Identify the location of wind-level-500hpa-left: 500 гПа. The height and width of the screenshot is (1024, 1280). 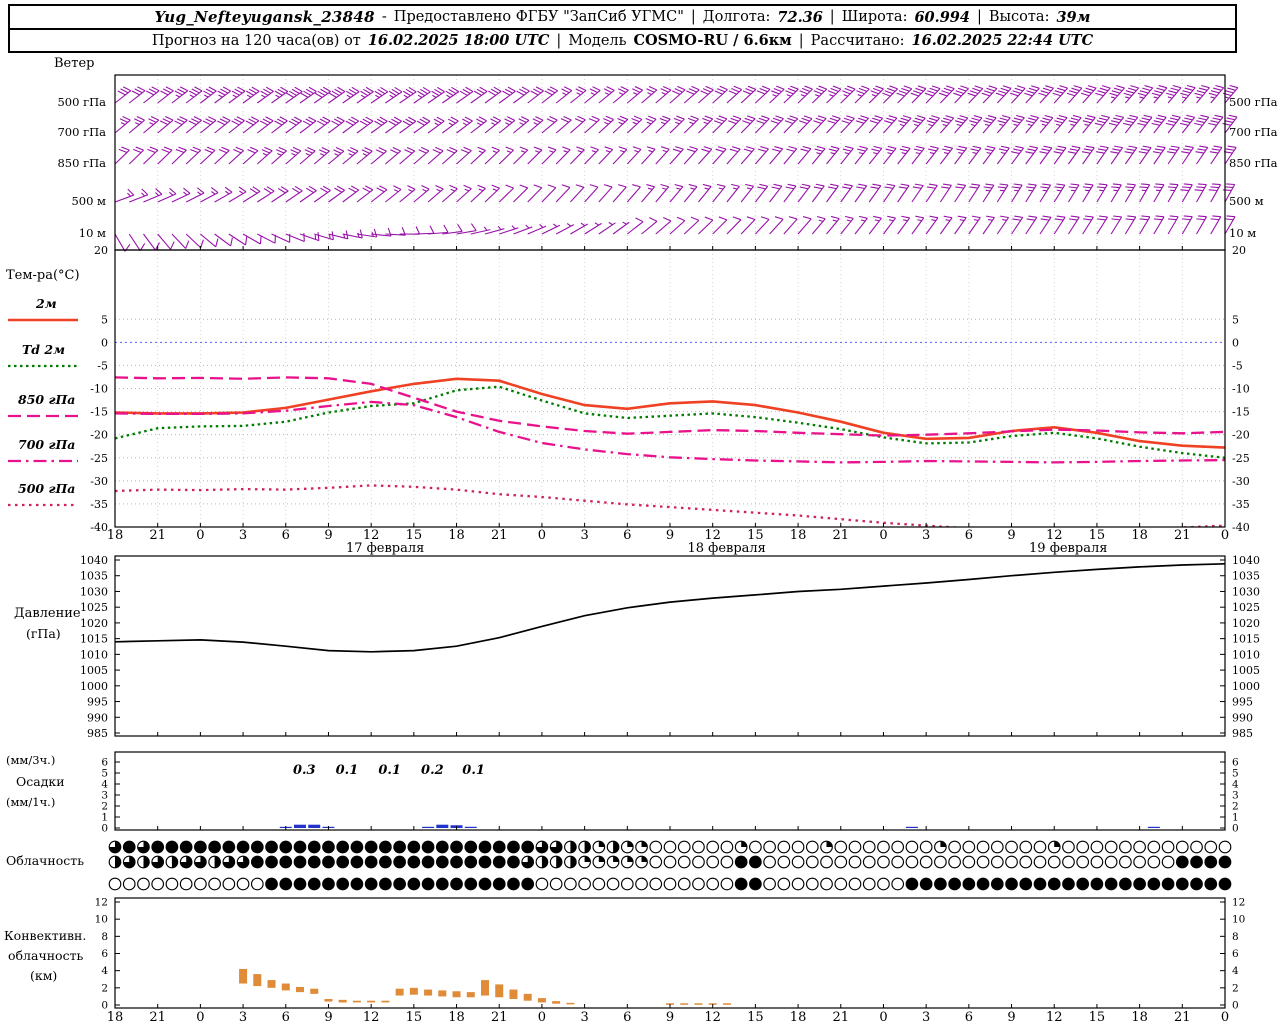
(81, 102).